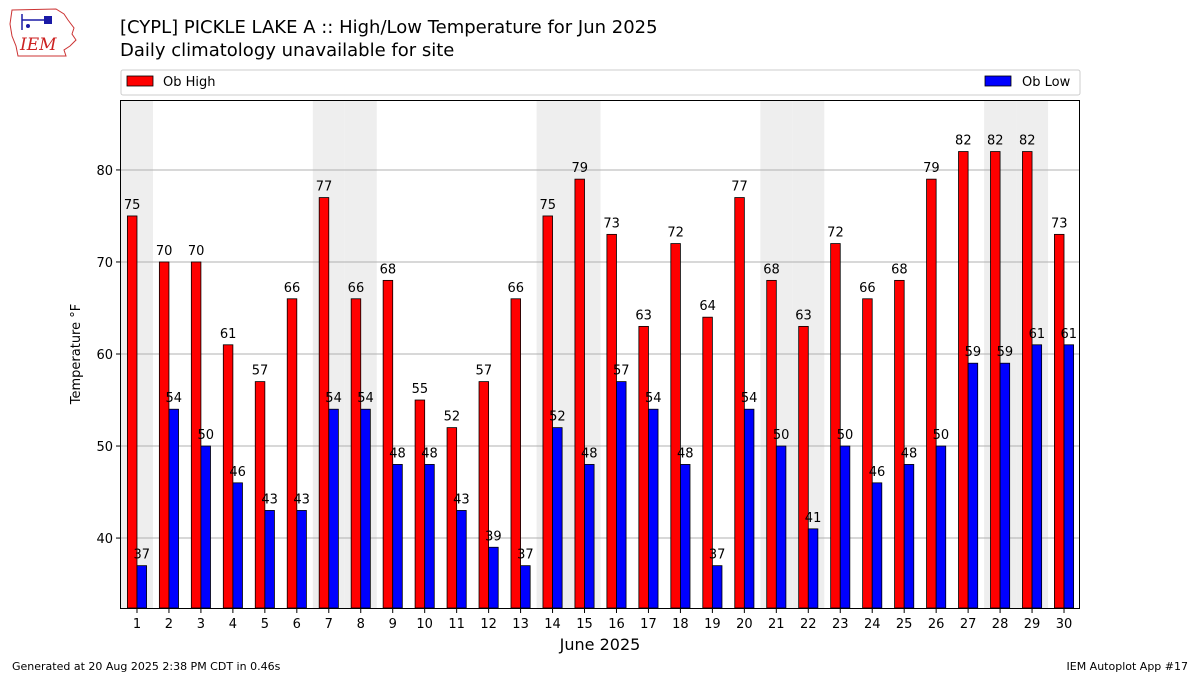 The width and height of the screenshot is (1200, 675). What do you see at coordinates (201, 624) in the screenshot?
I see `x-tick-label: 3` at bounding box center [201, 624].